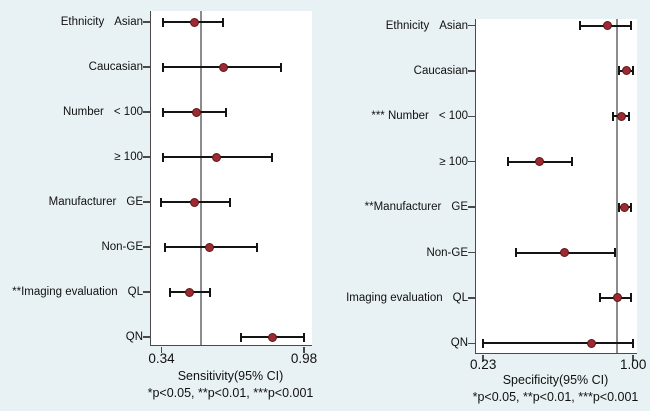  What do you see at coordinates (555, 397) in the screenshot?
I see `significance-footnote: *p<0.05, **p<0.01, ***p<0.001` at bounding box center [555, 397].